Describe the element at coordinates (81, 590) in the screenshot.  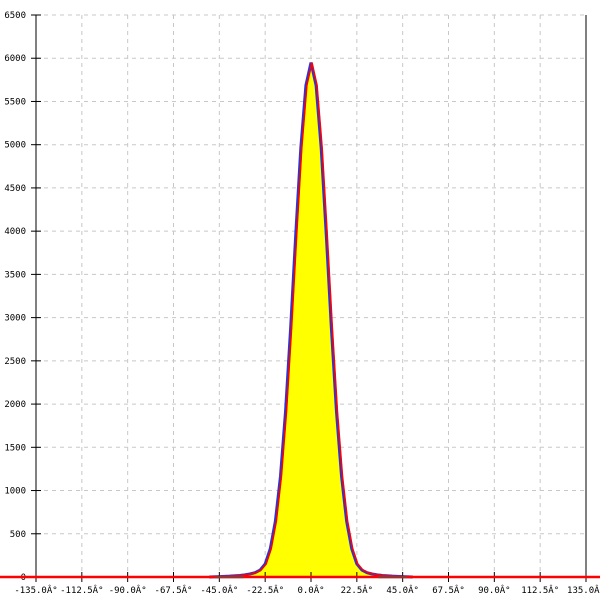
I see `x-tick-label: -112.5Â°` at that location.